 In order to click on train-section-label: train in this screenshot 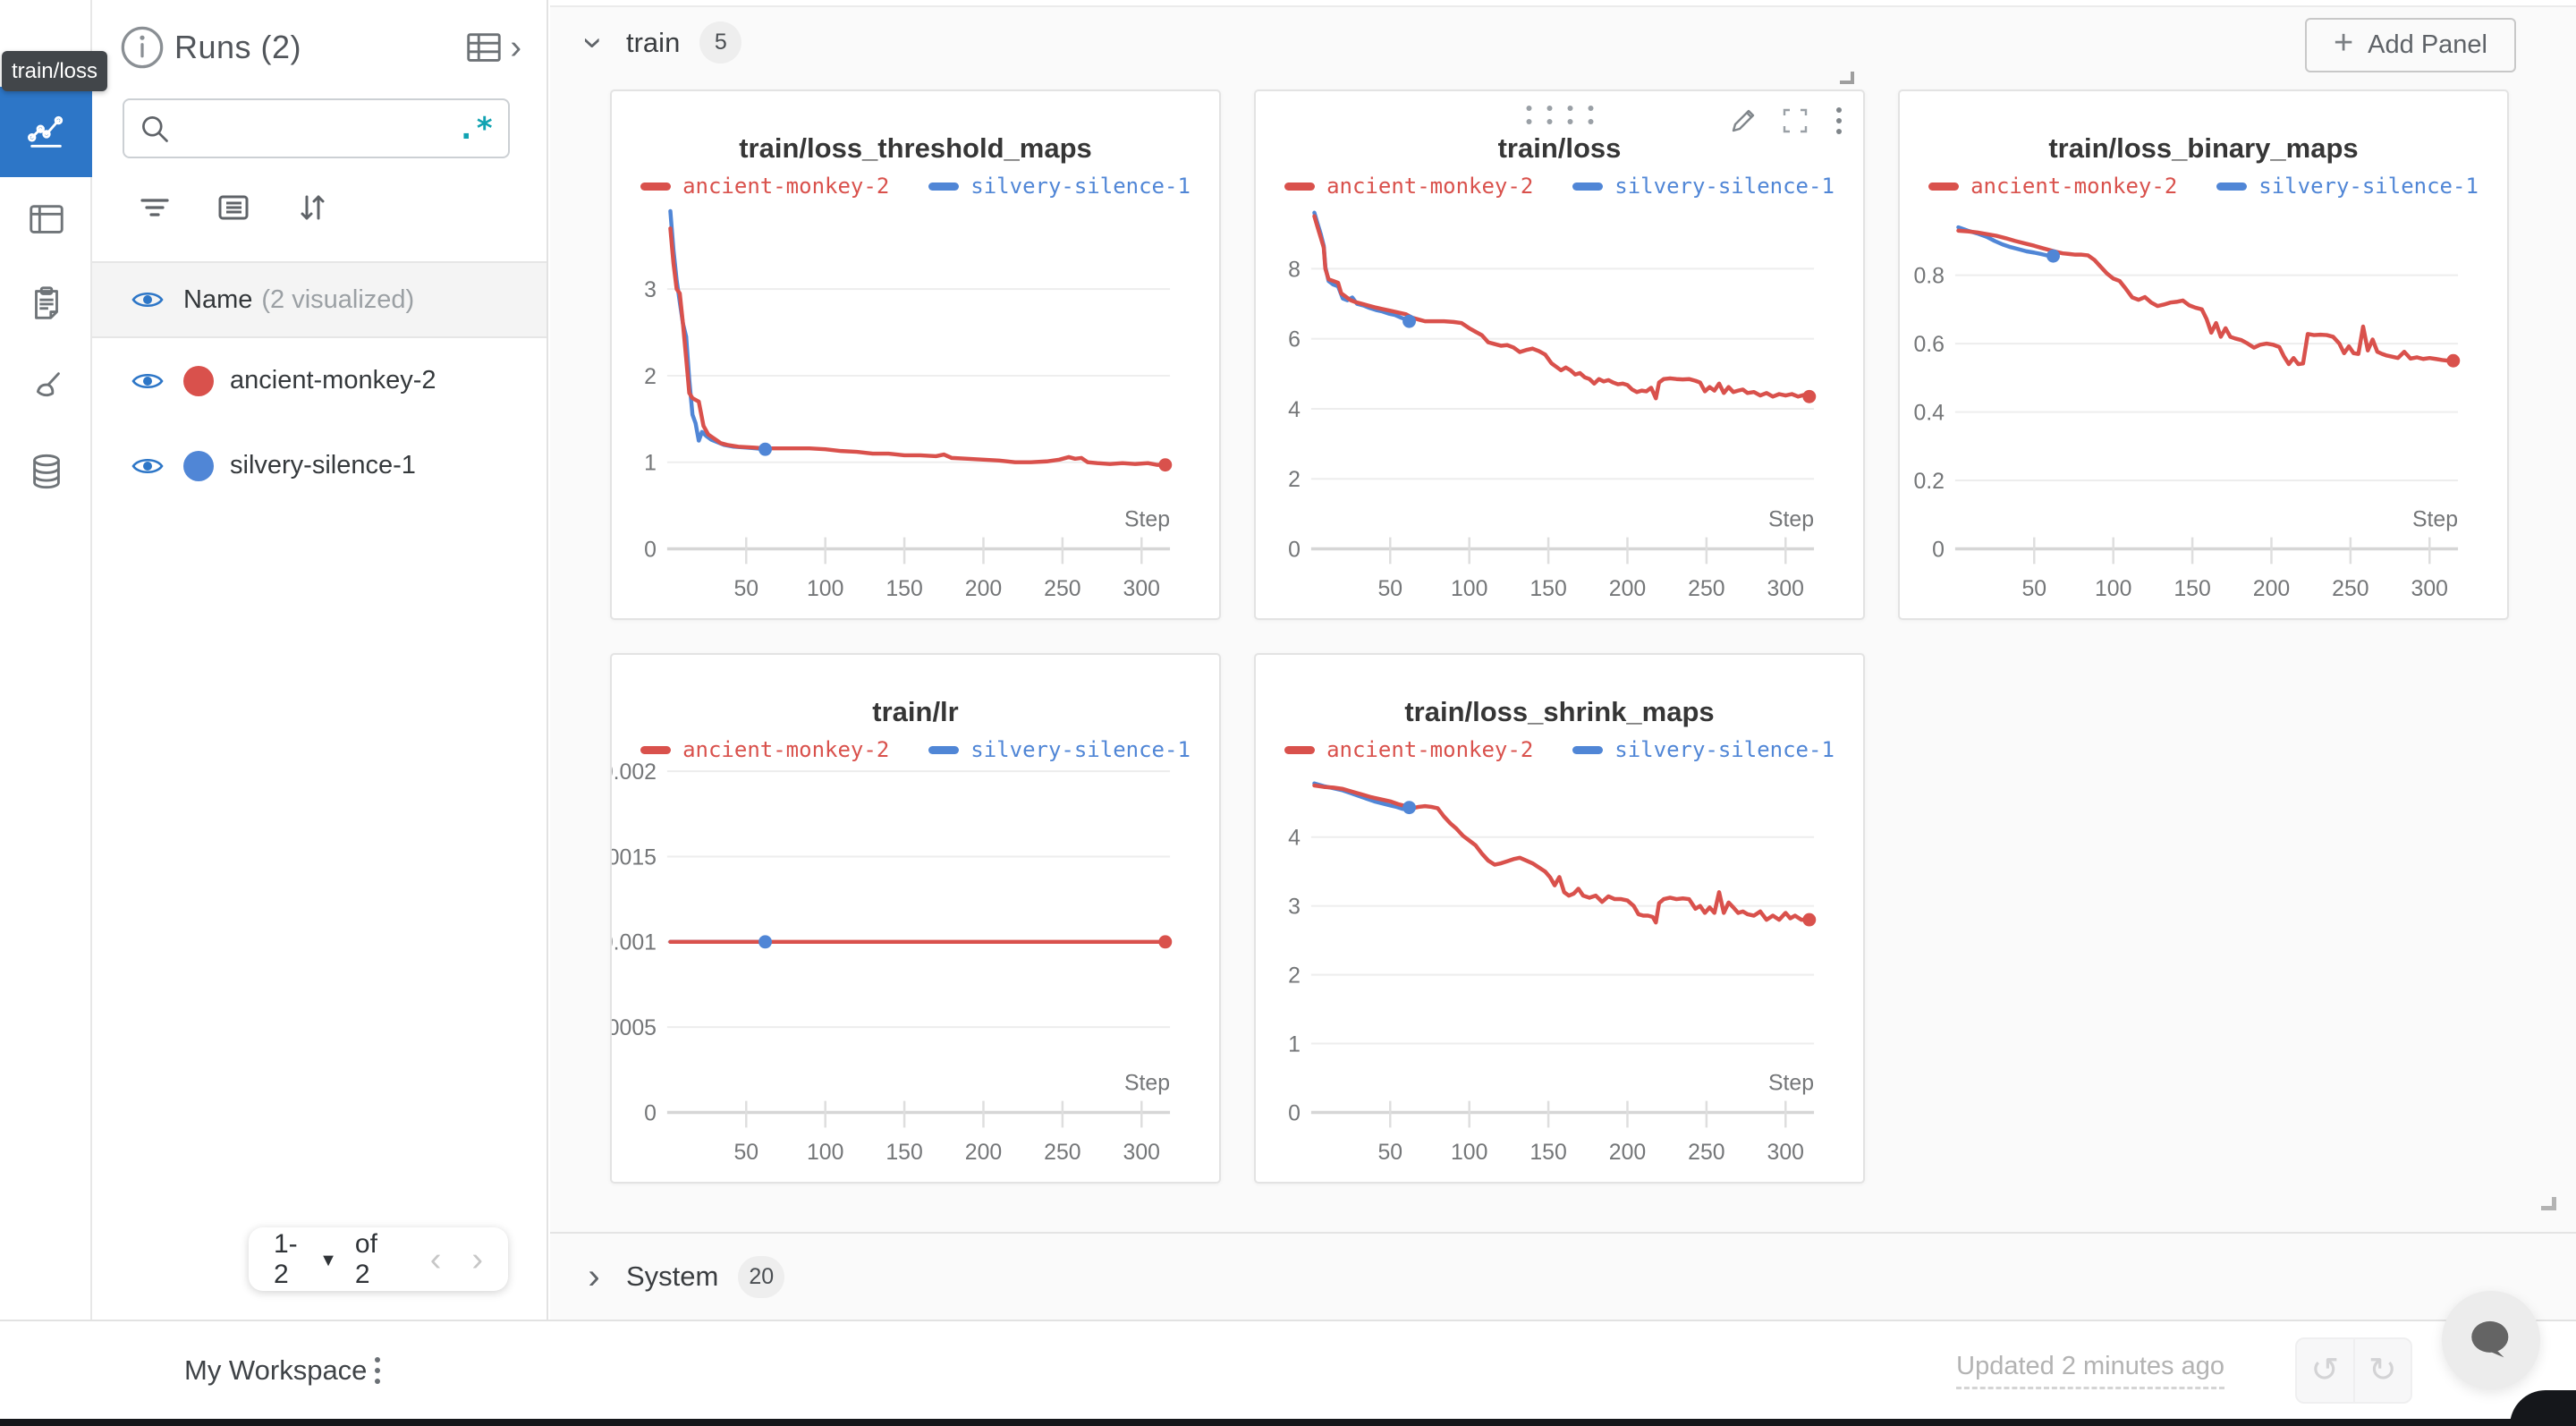, I will do `click(653, 42)`.